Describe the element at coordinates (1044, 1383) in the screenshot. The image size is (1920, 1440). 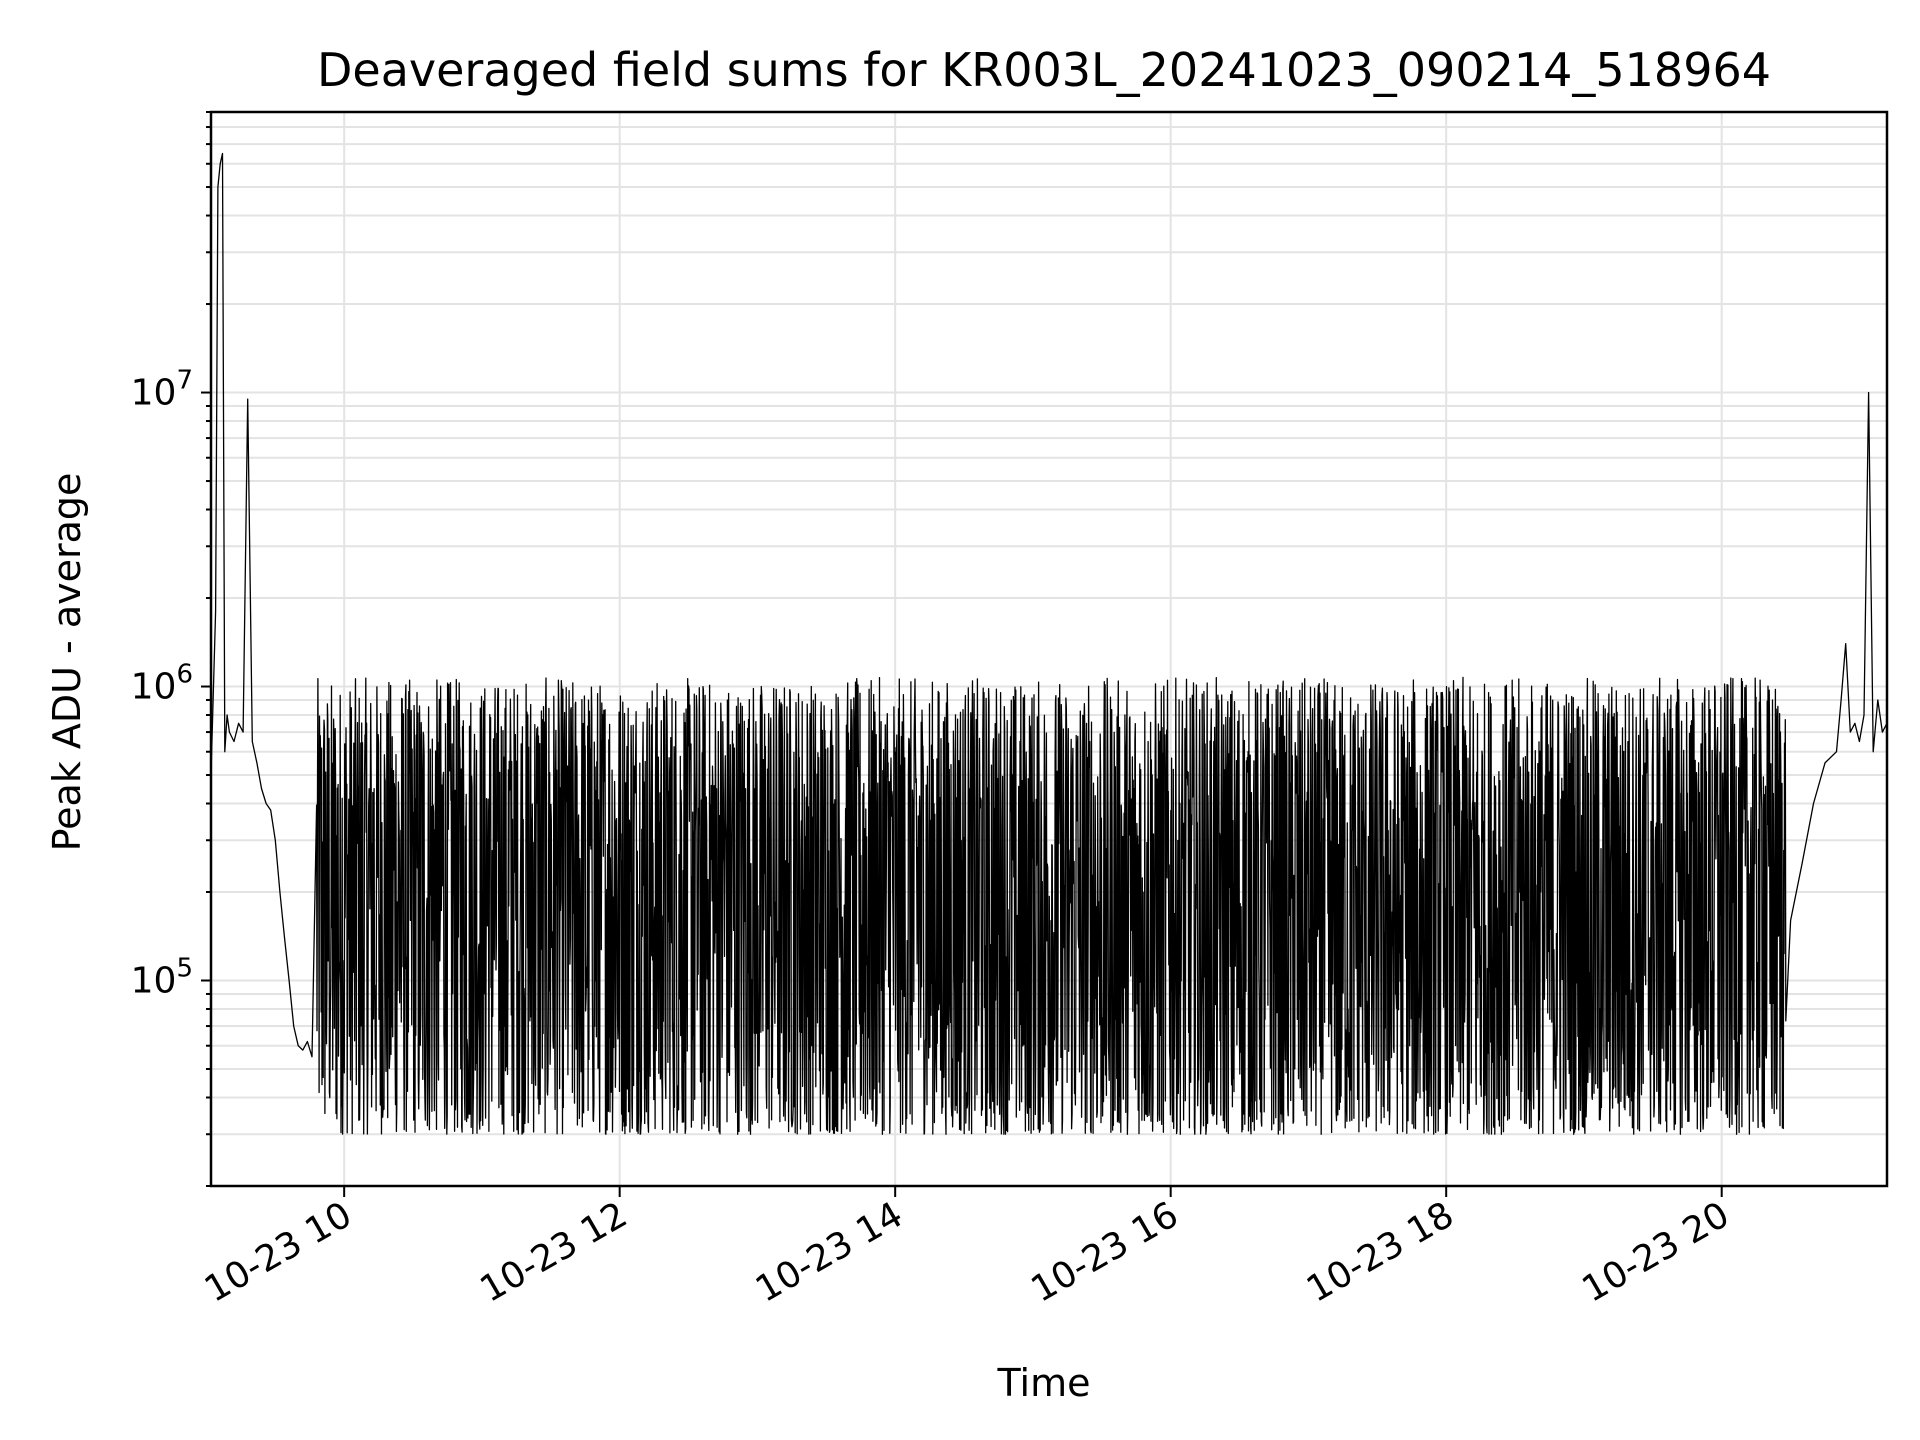
I see `x-axis-label: Time` at that location.